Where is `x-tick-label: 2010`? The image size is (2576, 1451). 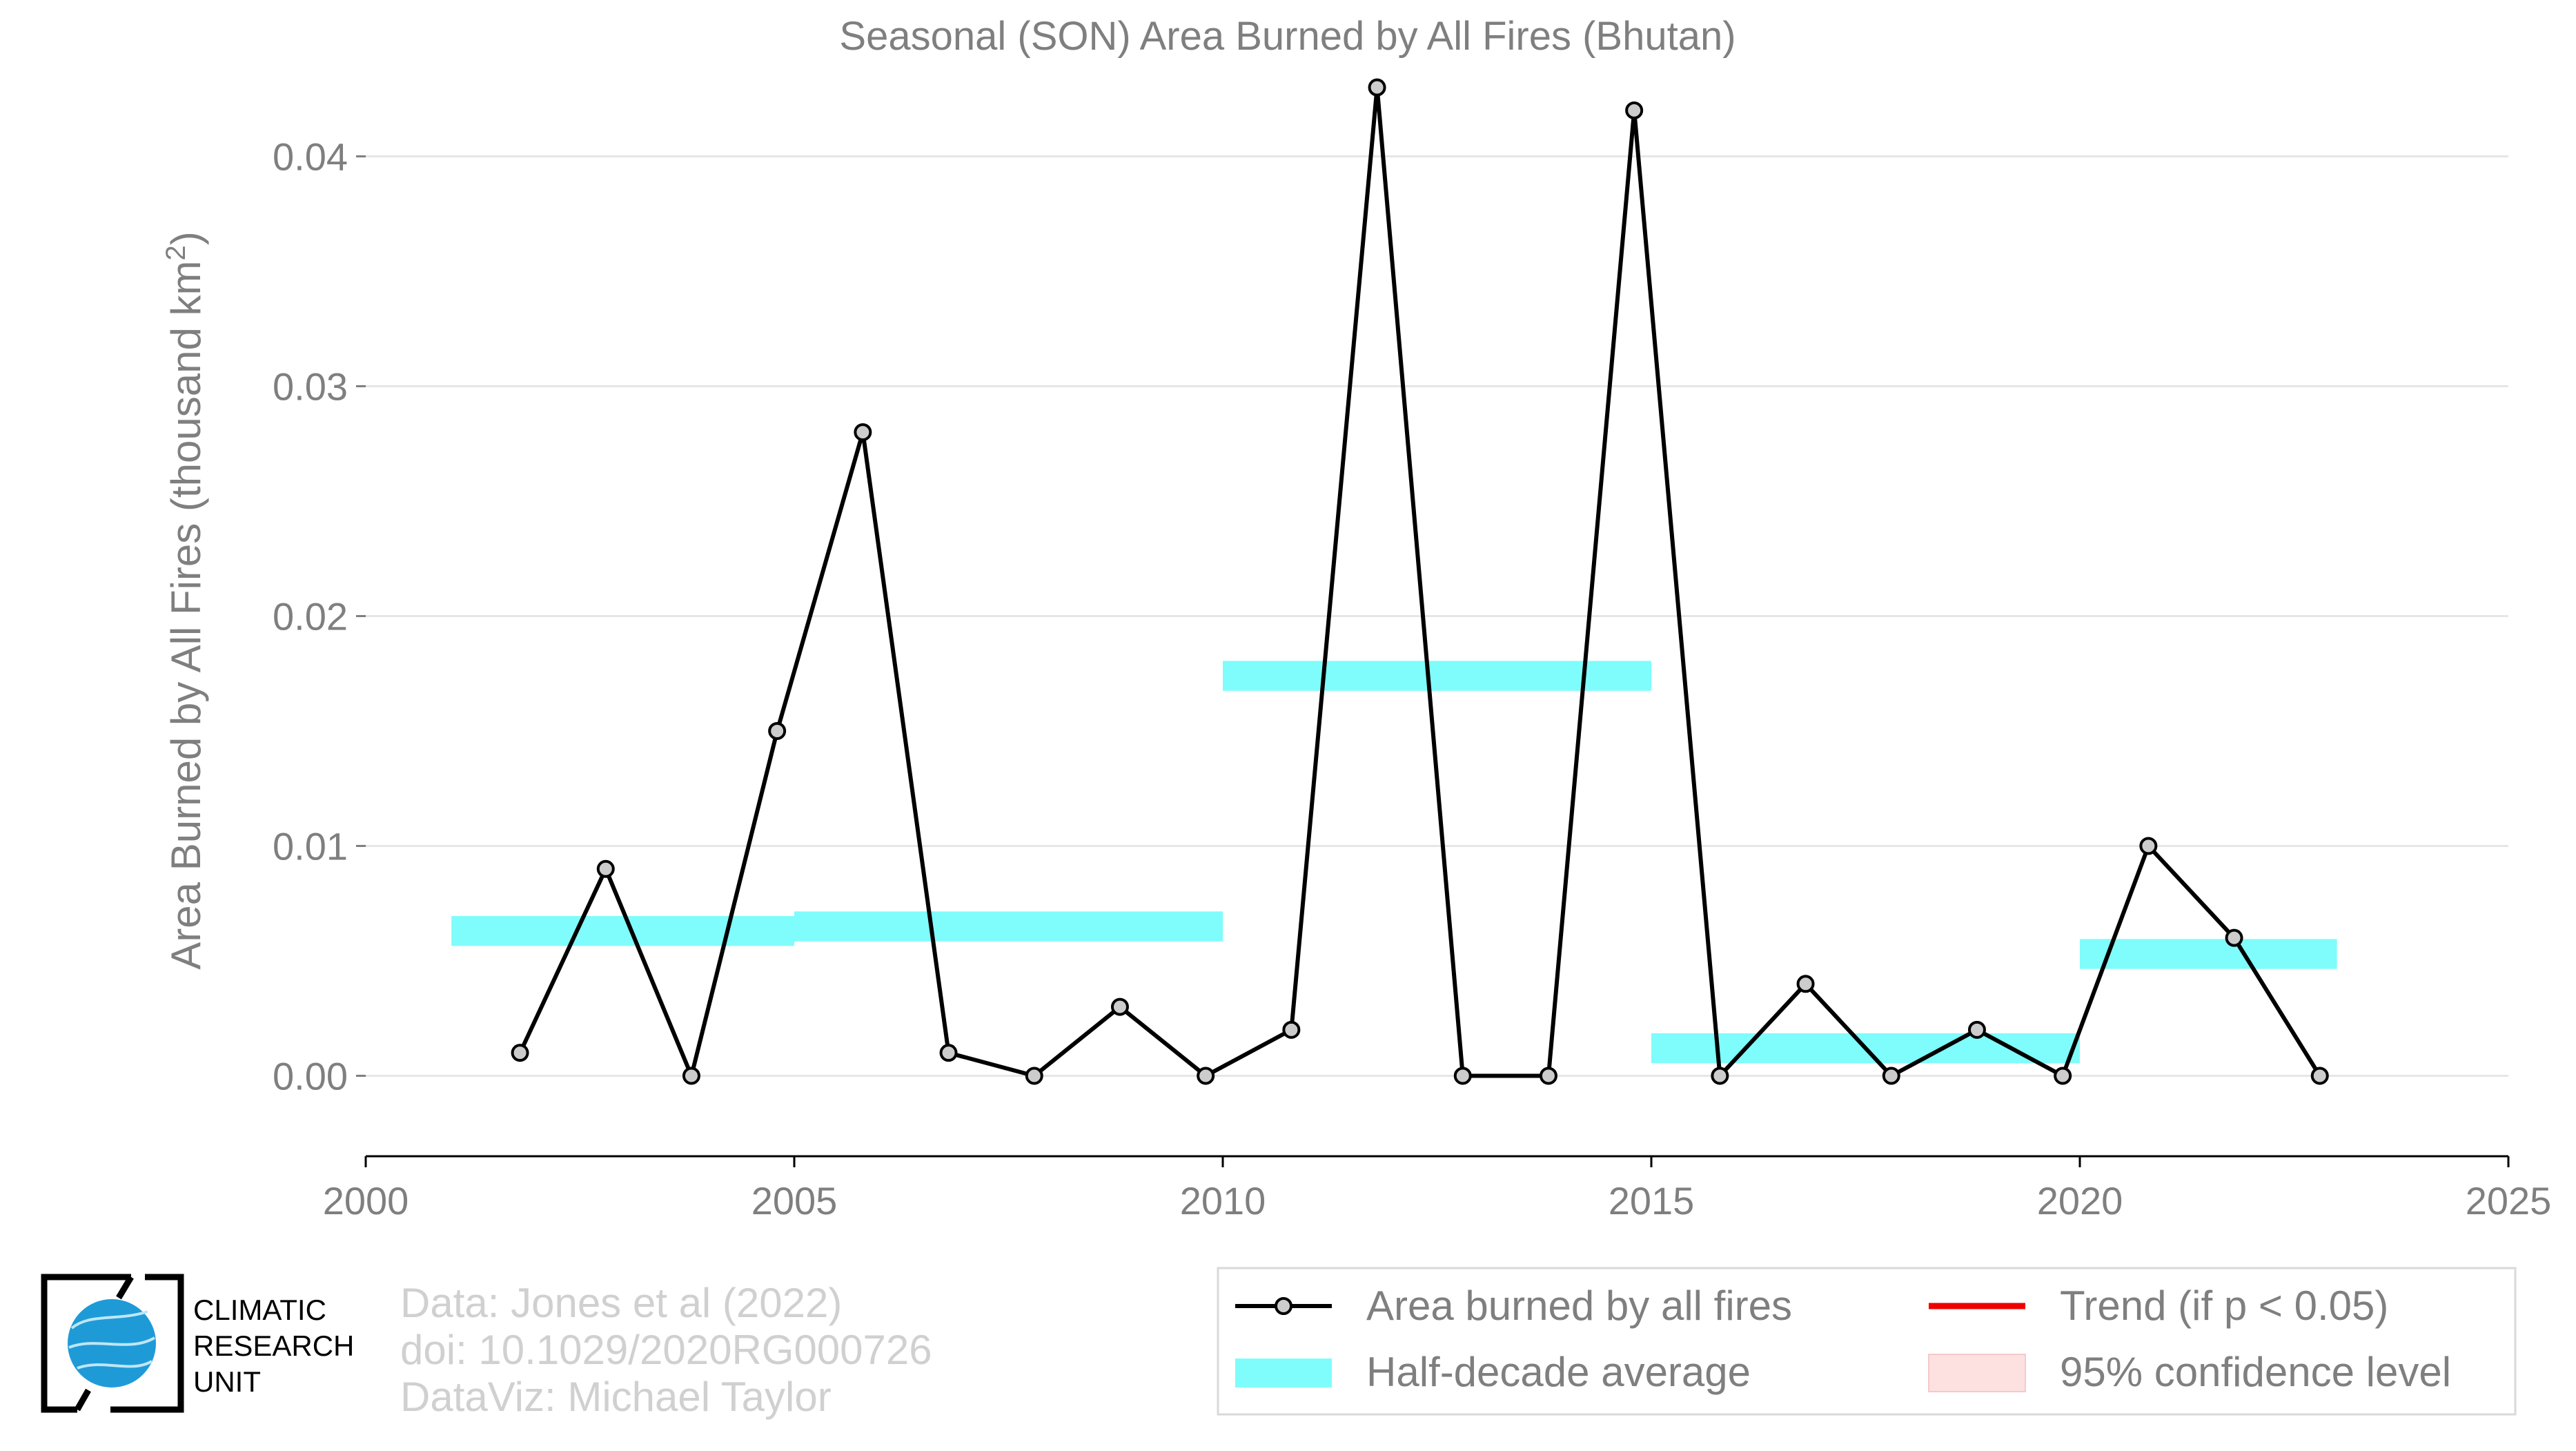 x-tick-label: 2010 is located at coordinates (1223, 1201).